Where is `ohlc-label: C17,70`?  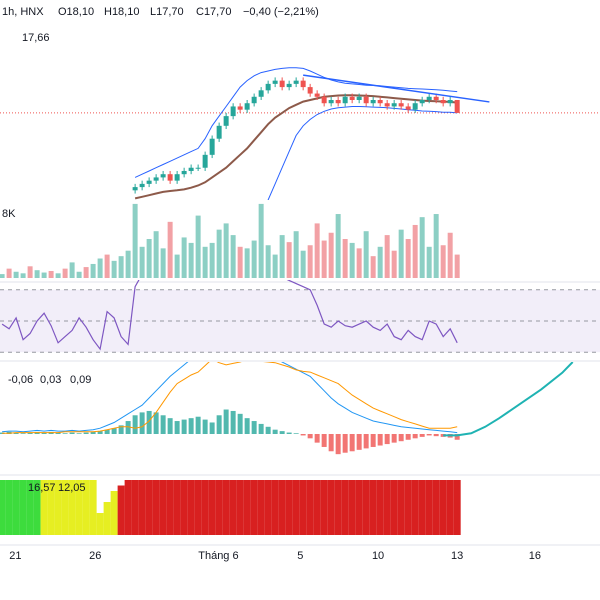 ohlc-label: C17,70 is located at coordinates (213, 12).